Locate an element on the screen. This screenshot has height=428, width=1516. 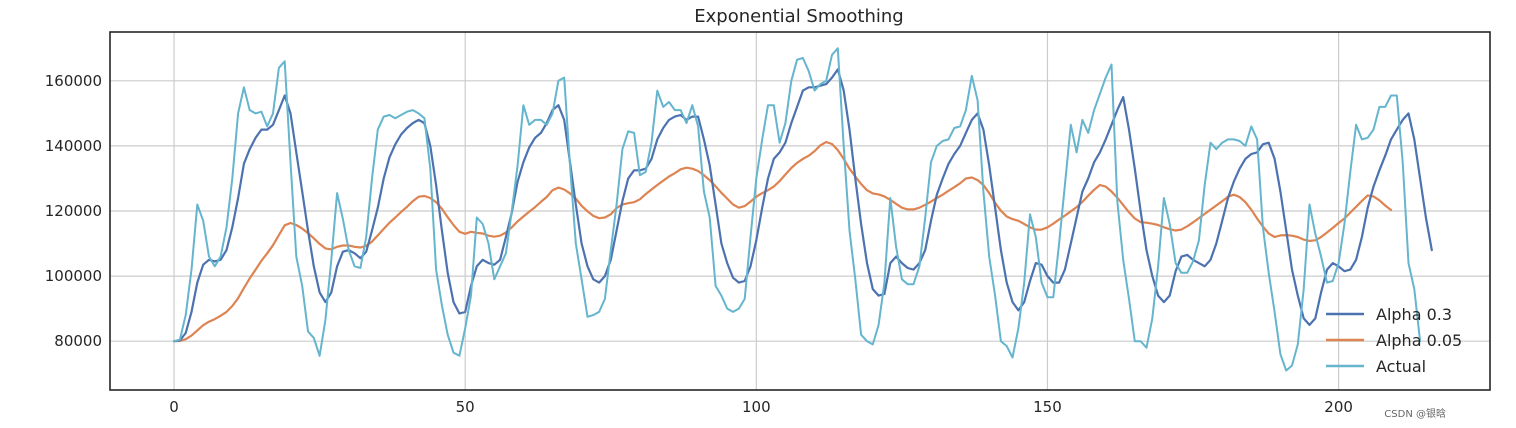
legend-label-actual: Actual is located at coordinates (1401, 366).